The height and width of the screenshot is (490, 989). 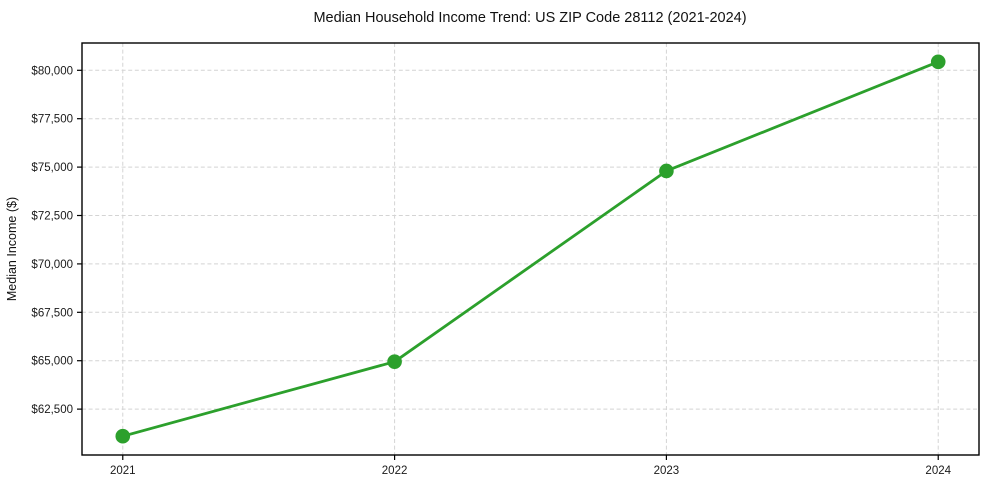 I want to click on y-tick-label: $62,500, so click(x=52, y=410).